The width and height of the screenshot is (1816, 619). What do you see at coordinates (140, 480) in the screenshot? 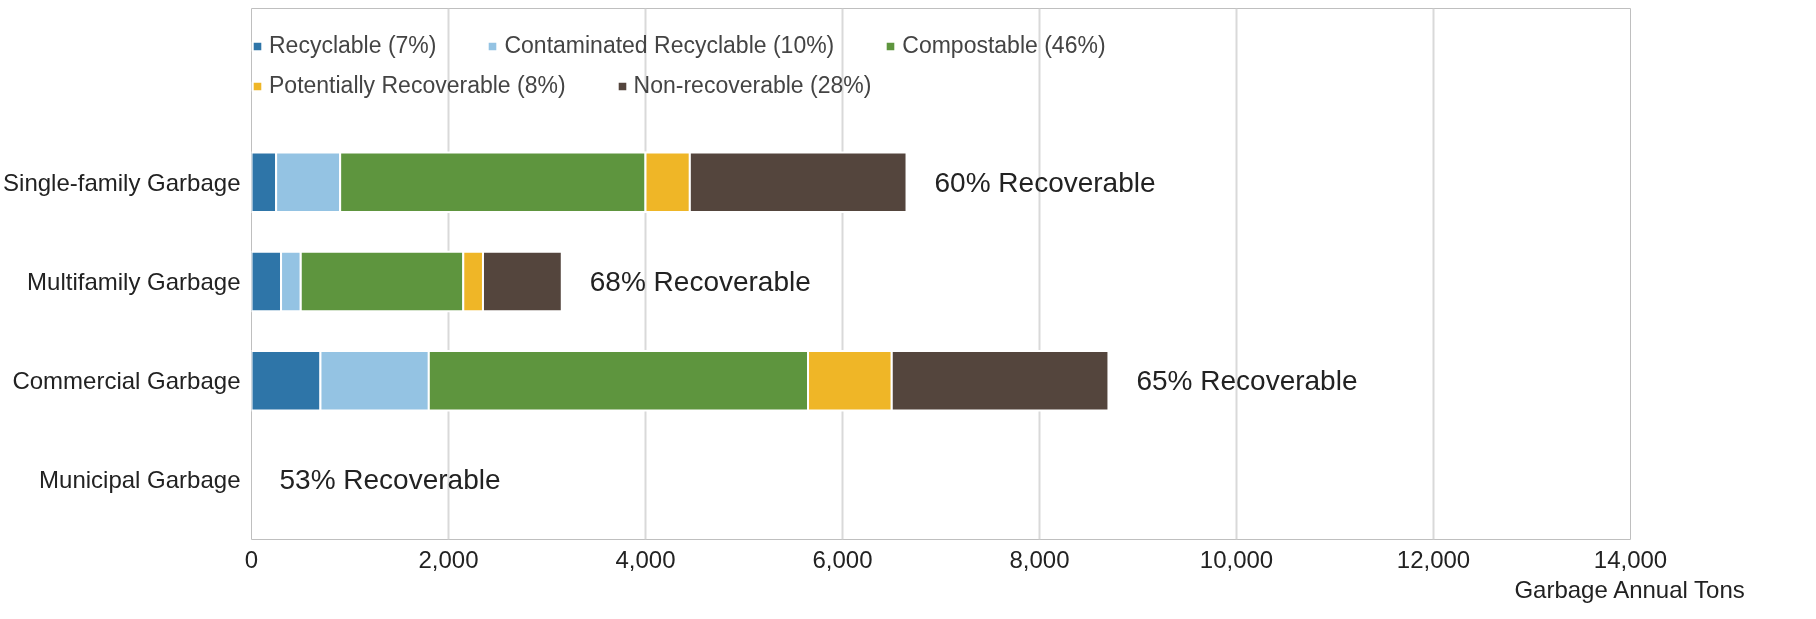
I see `y-tick-label: Municipal Garbage` at bounding box center [140, 480].